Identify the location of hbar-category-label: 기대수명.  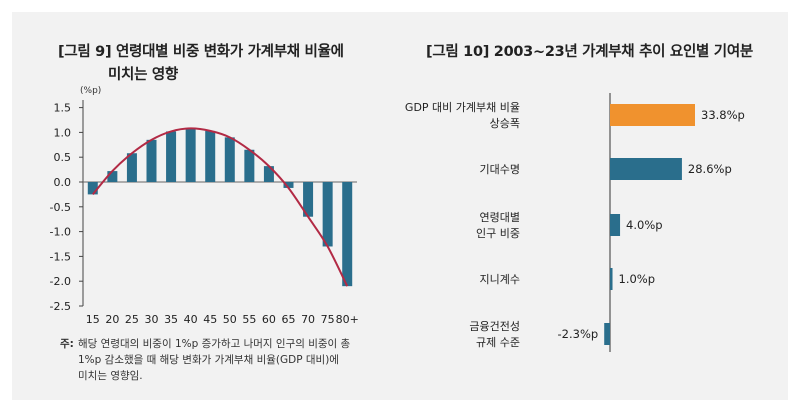
(500, 169).